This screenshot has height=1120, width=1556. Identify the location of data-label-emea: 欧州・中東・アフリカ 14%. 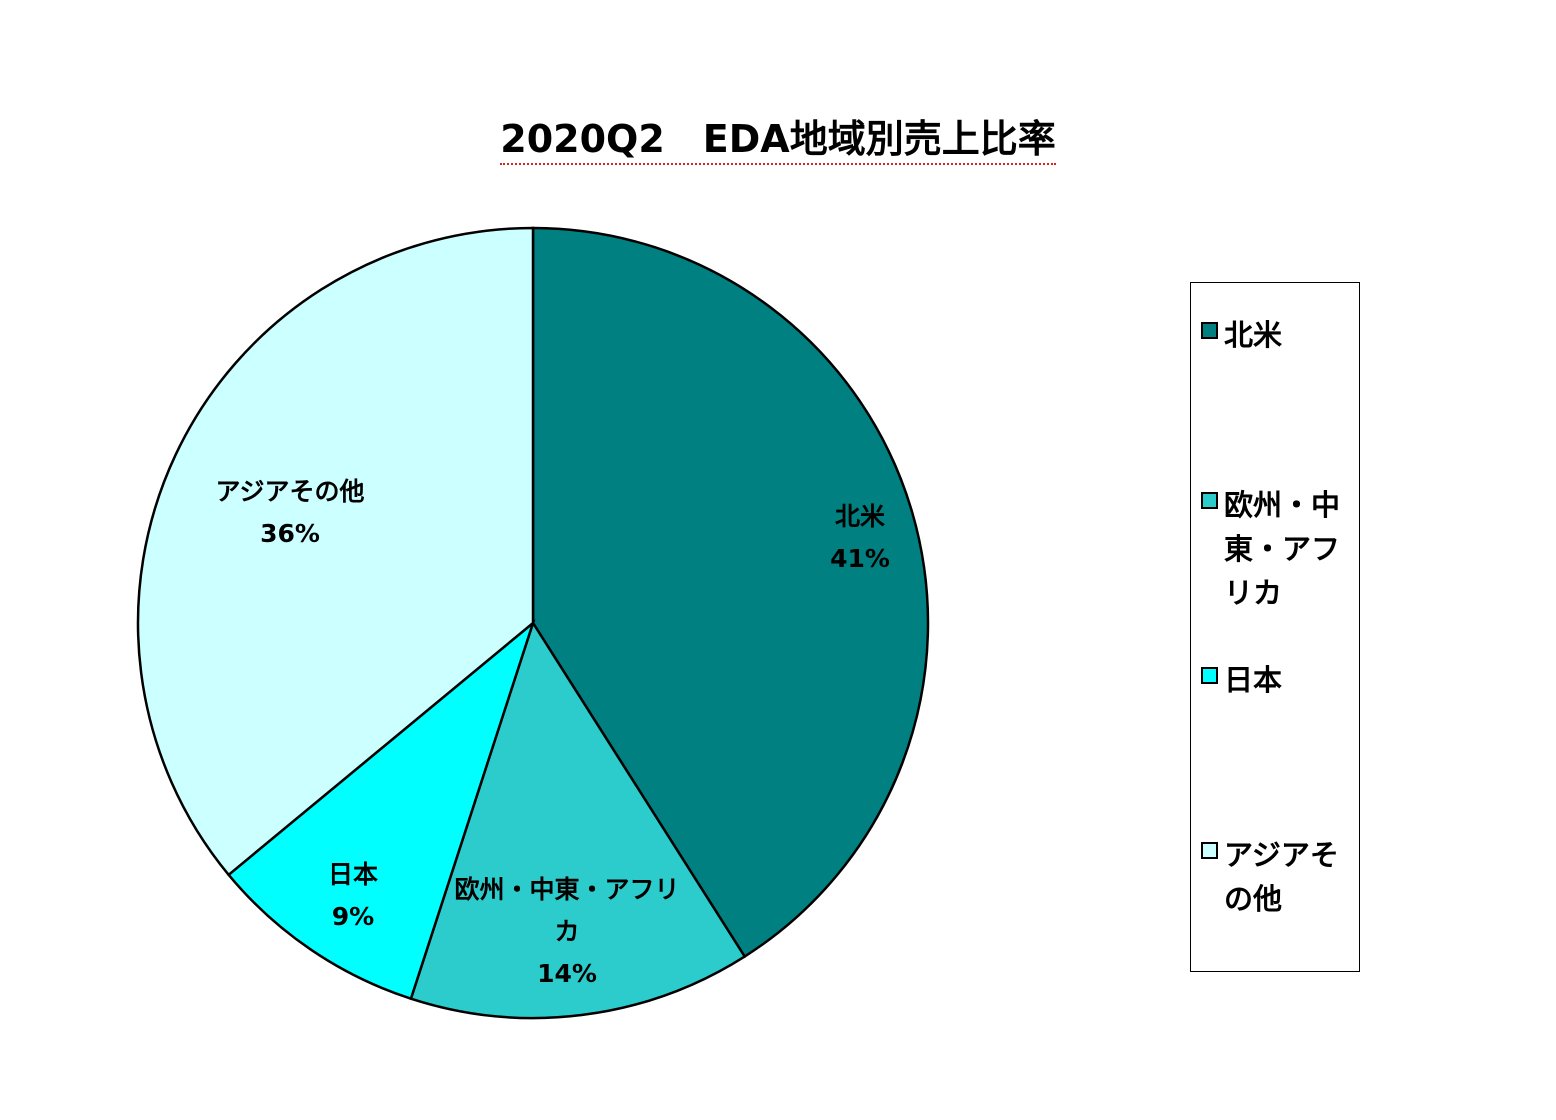
(566, 931).